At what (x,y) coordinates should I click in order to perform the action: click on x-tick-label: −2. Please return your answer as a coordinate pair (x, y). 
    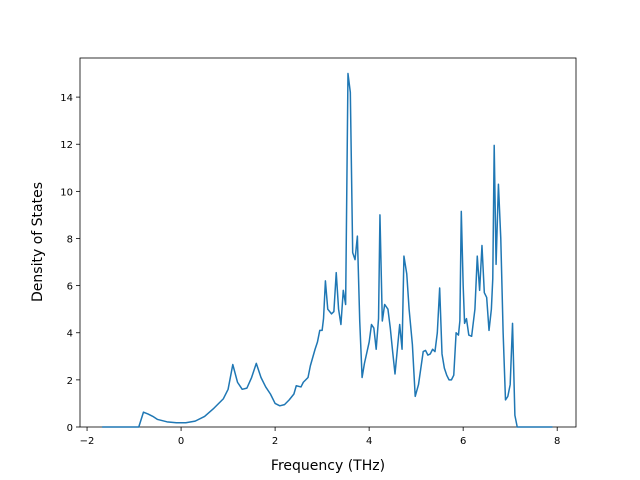
    Looking at the image, I should click on (87, 441).